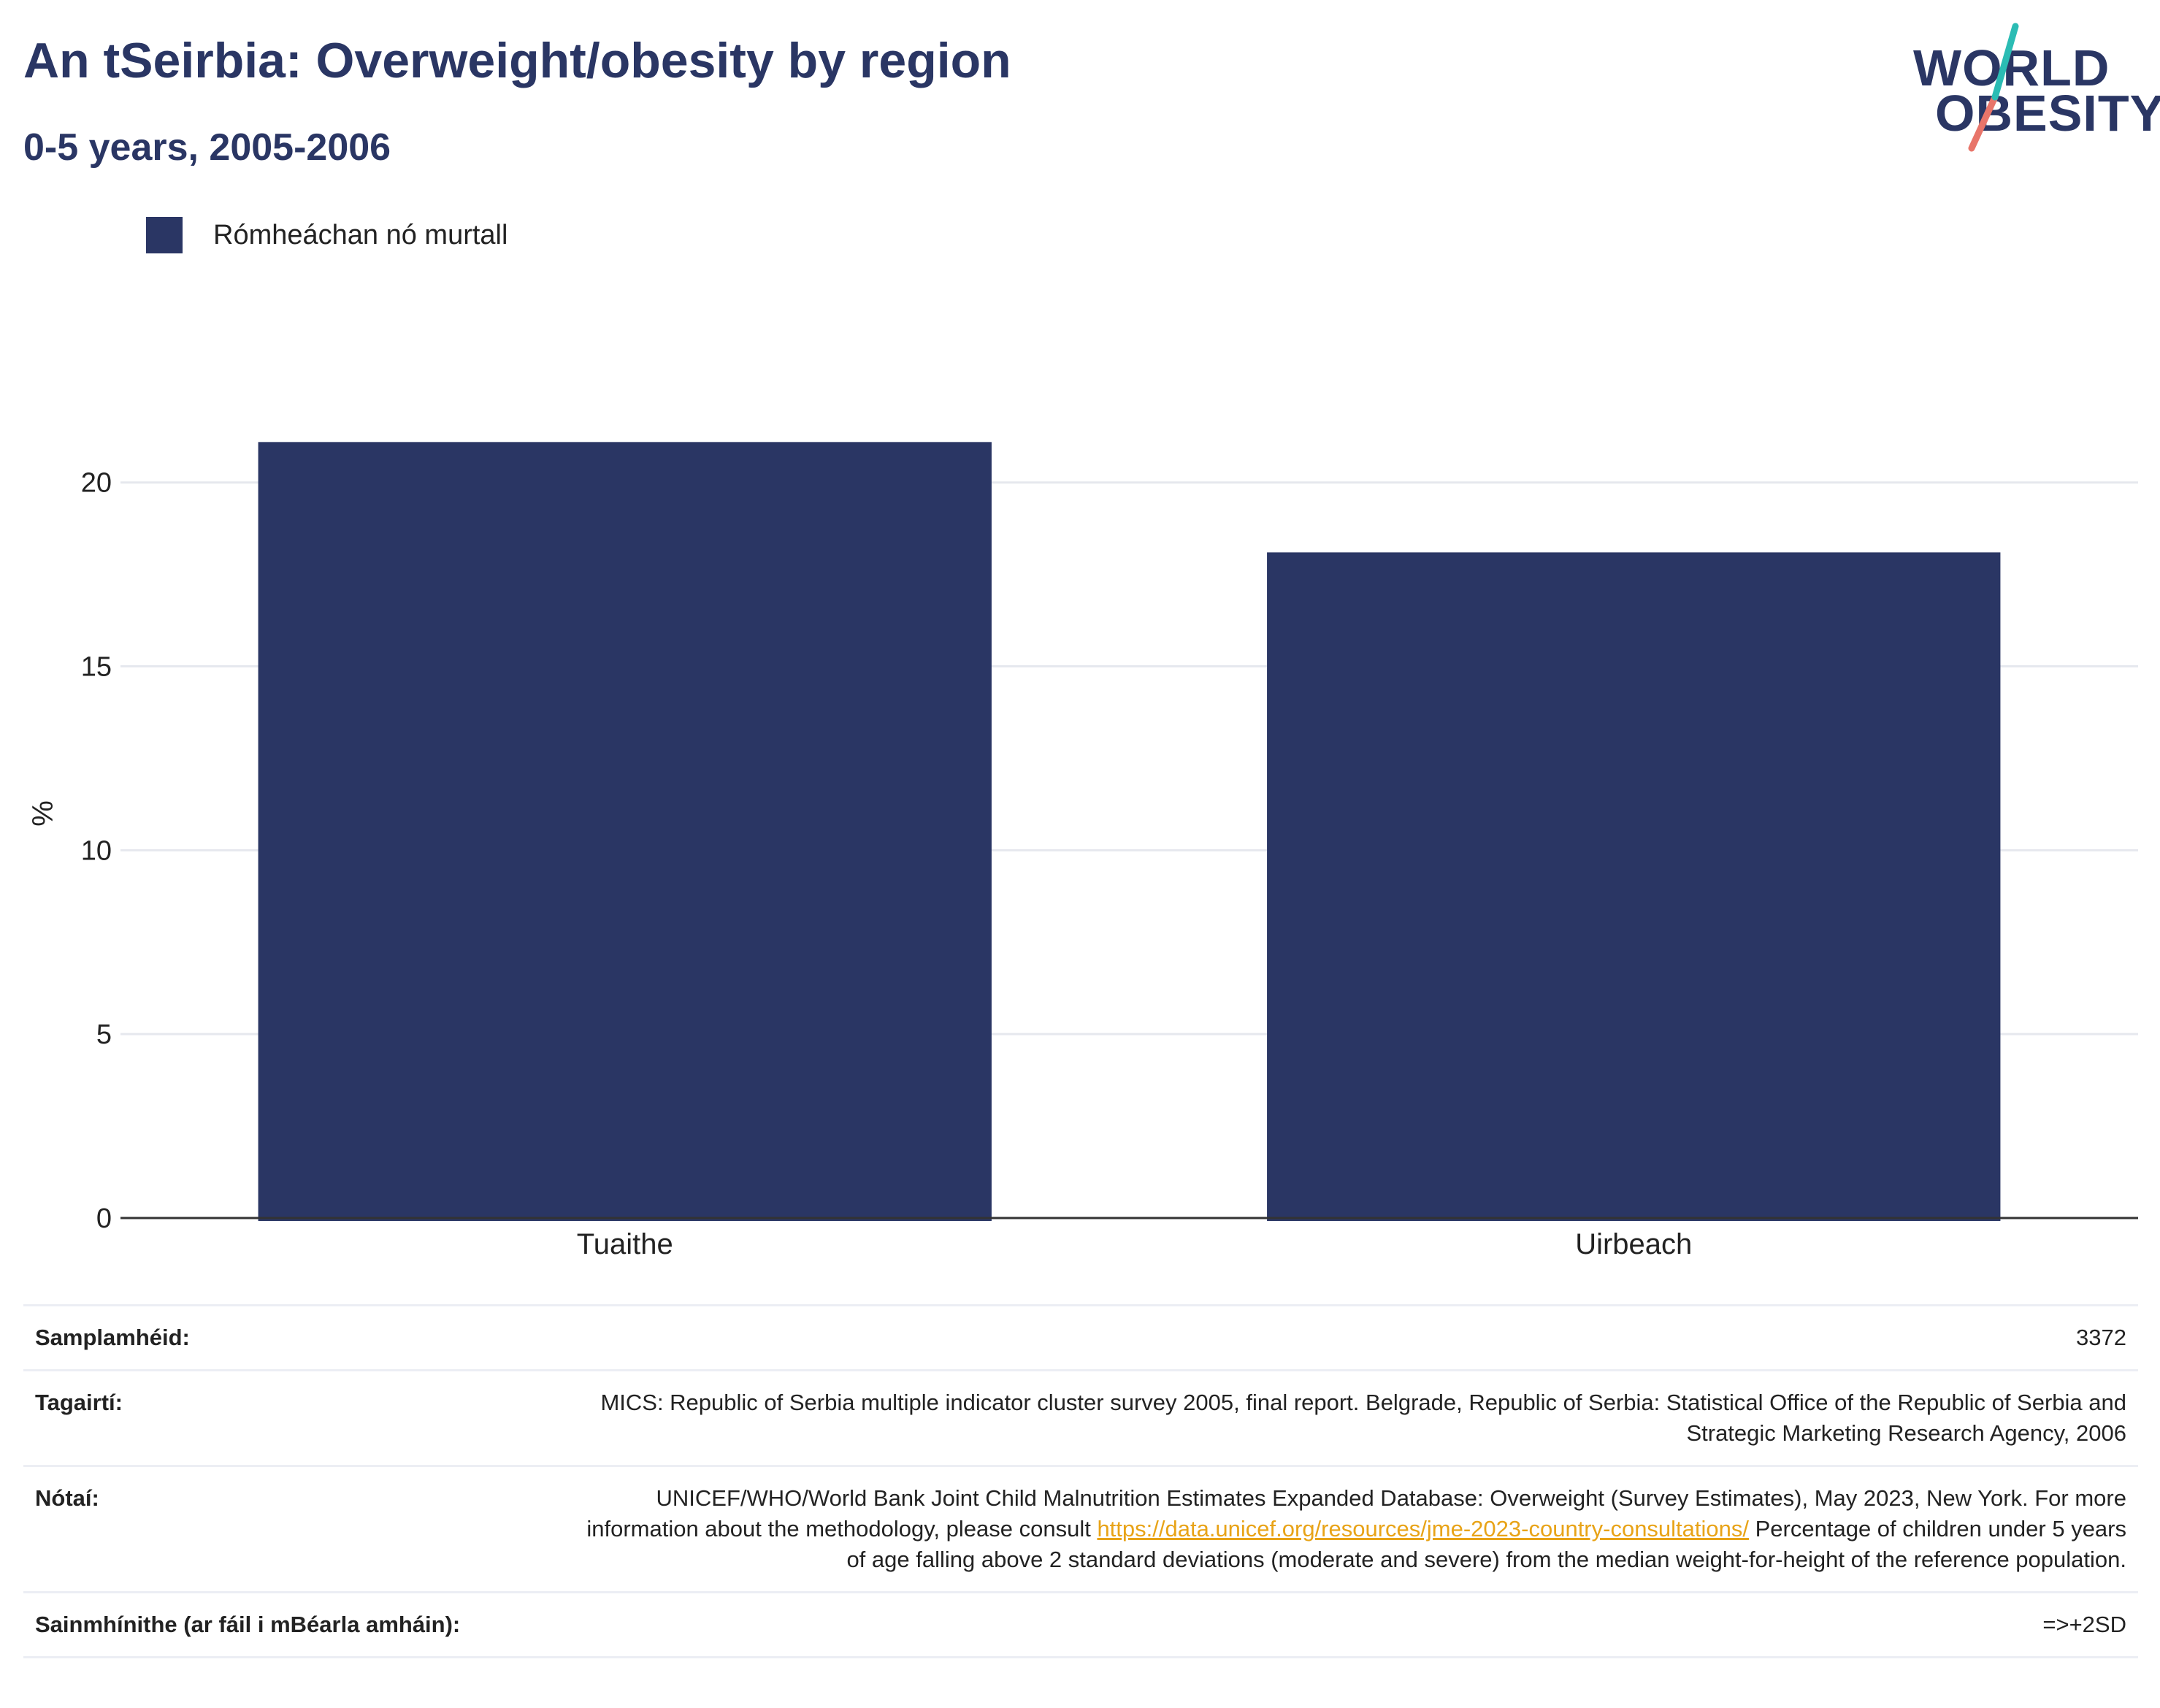  I want to click on chart-subtitle: 0-5 years, 2005-2006, so click(207, 147).